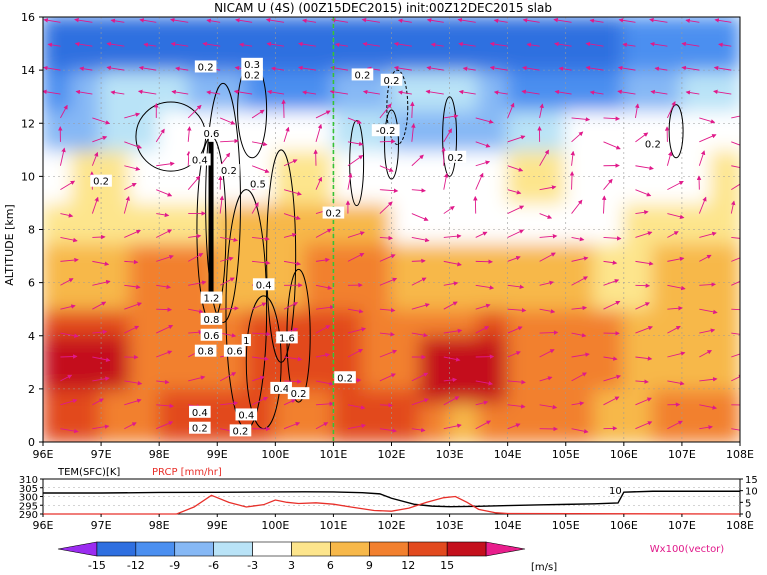  I want to click on x-tick-label: 100E, so click(275, 454).